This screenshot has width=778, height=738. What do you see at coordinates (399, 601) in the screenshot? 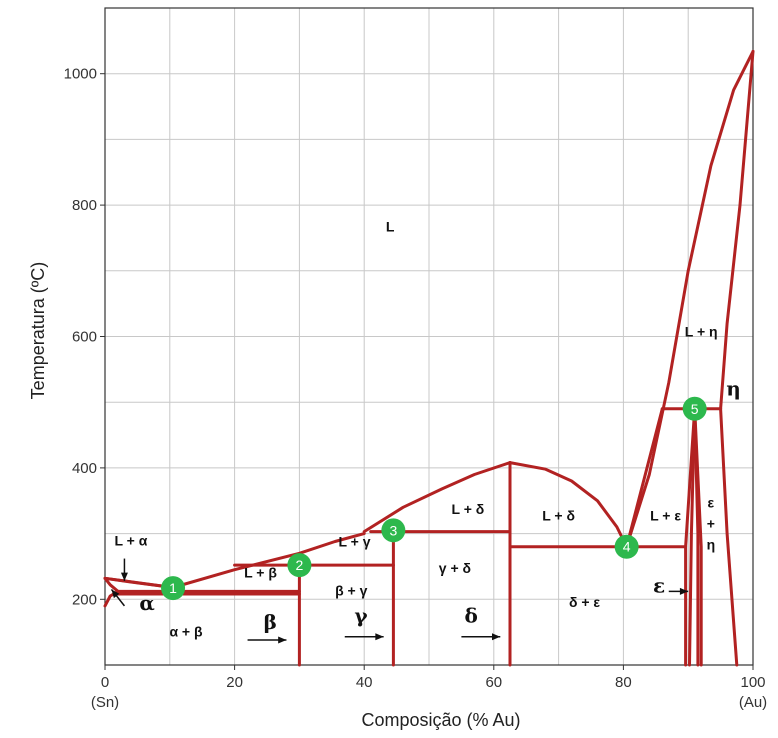
I see `arrows` at bounding box center [399, 601].